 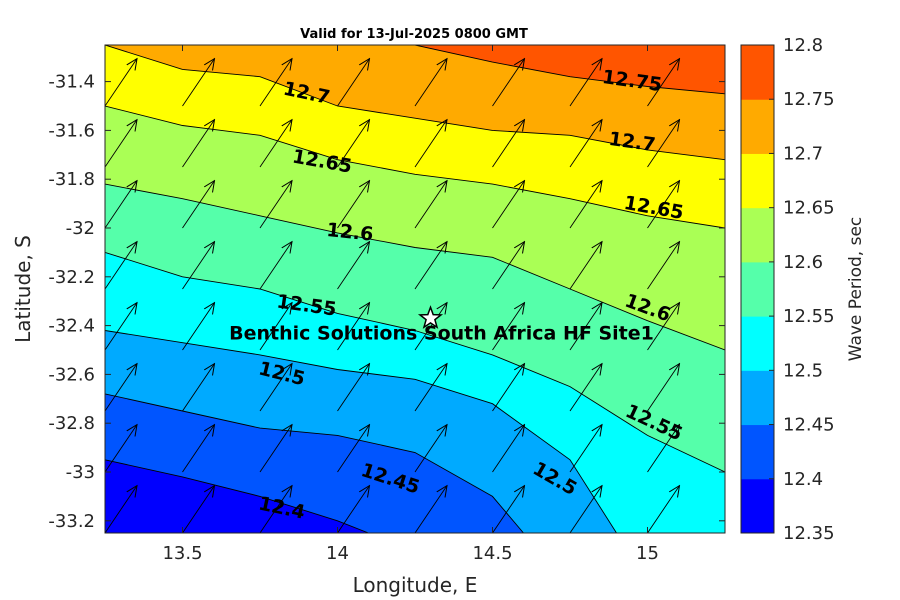 What do you see at coordinates (415, 585) in the screenshot?
I see `x-axis-label: Longitude, E` at bounding box center [415, 585].